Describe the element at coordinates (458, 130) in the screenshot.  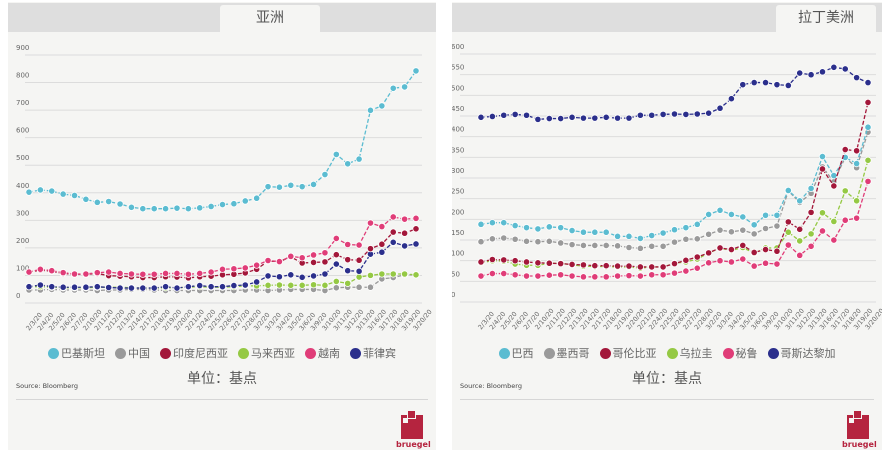
I see `y-tick-label: 400` at that location.